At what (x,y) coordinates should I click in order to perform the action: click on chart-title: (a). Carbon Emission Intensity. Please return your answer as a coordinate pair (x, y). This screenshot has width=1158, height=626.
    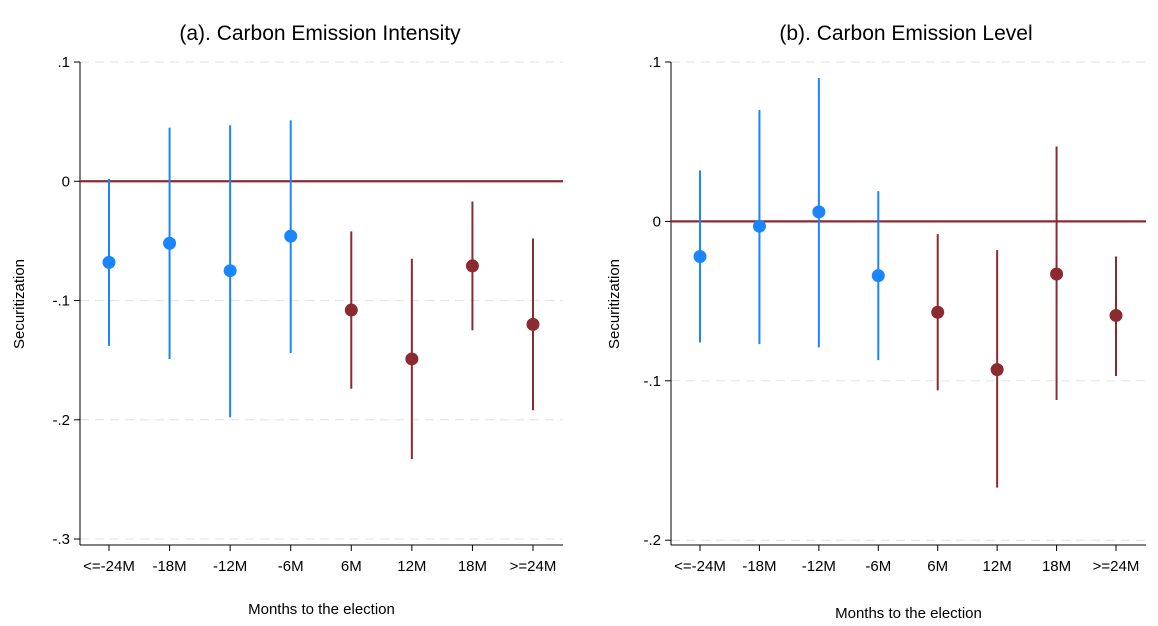
    Looking at the image, I should click on (320, 33).